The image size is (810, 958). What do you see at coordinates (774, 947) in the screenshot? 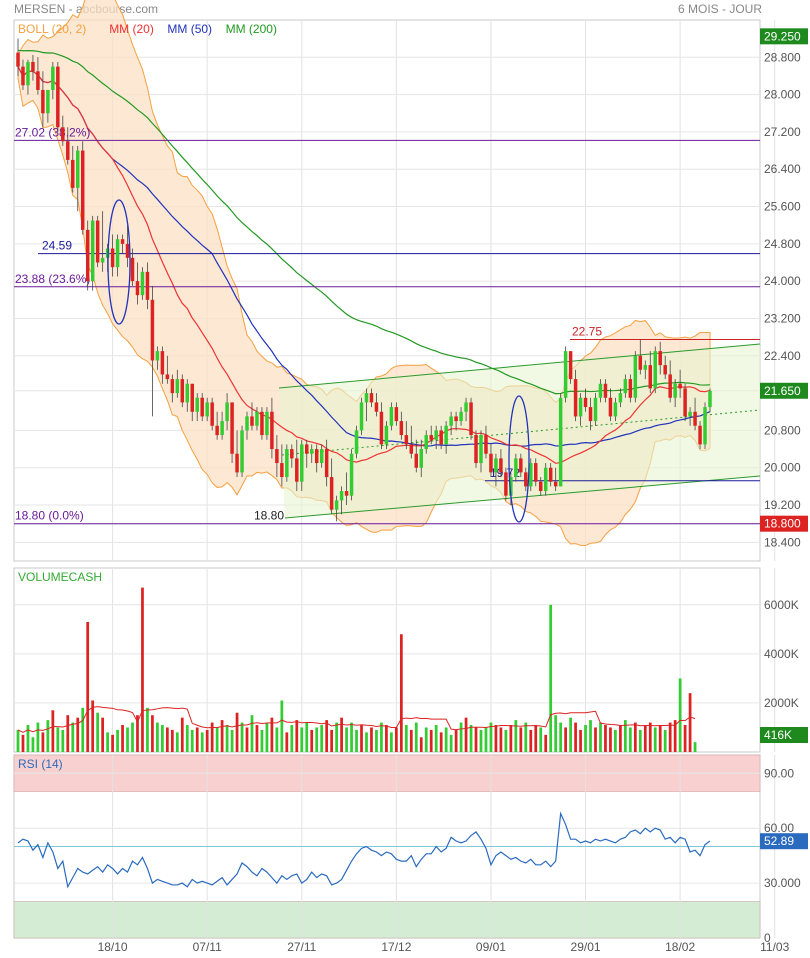
I see `x-tick-label: 11/03` at bounding box center [774, 947].